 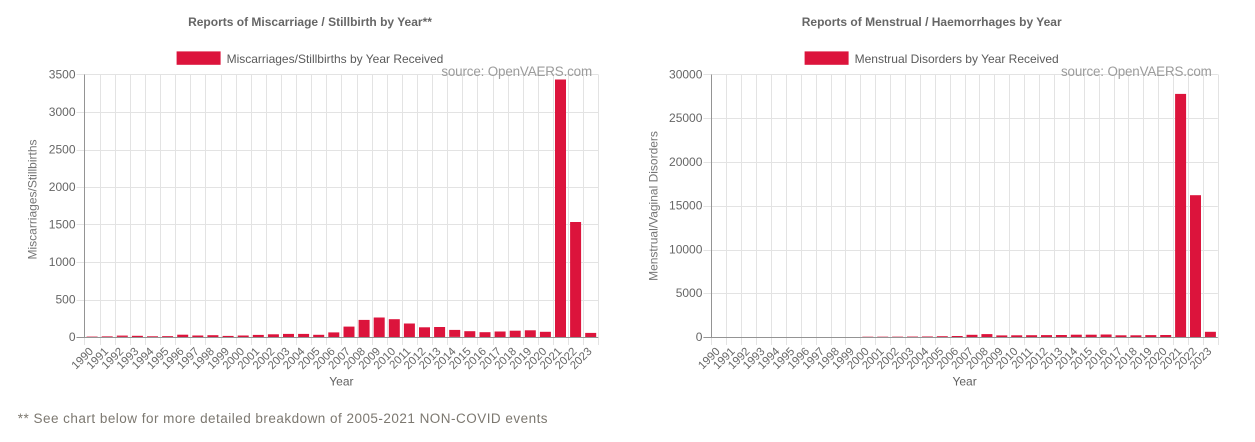 What do you see at coordinates (686, 206) in the screenshot?
I see `svg-text: 15000` at bounding box center [686, 206].